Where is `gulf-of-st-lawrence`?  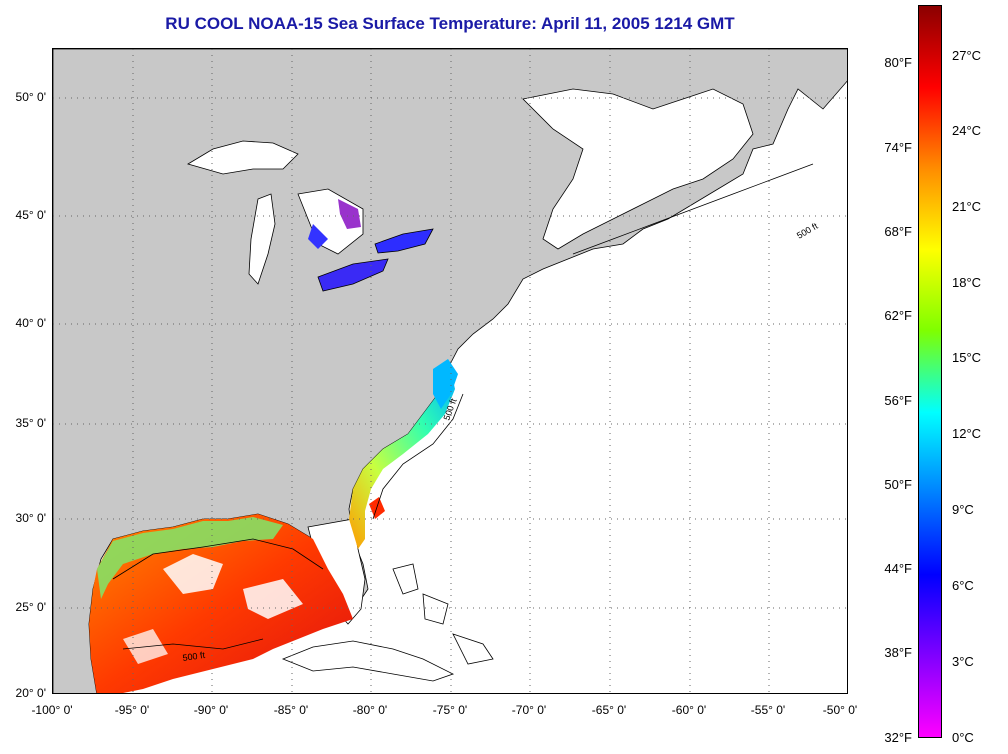 gulf-of-st-lawrence is located at coordinates (638, 169).